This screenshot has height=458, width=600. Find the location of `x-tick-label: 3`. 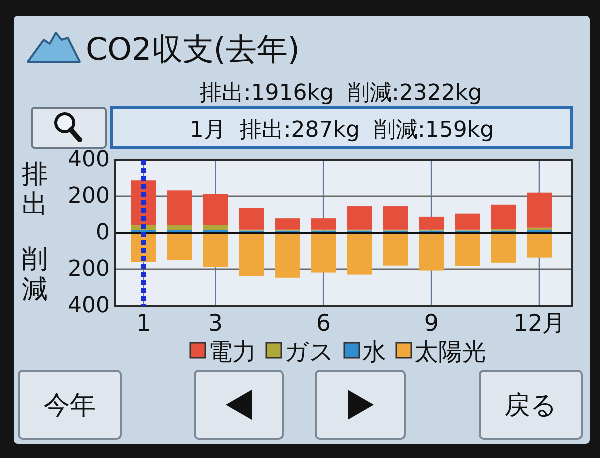

x-tick-label: 3 is located at coordinates (216, 324).